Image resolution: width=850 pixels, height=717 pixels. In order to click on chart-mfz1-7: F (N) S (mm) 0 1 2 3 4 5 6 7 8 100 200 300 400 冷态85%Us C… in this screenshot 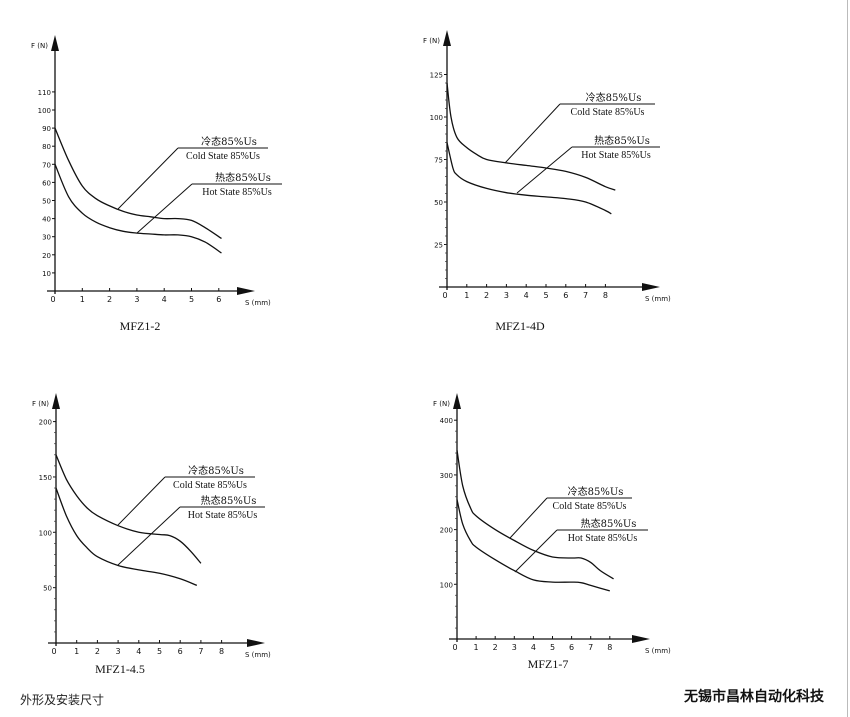, I will do `click(552, 532)`.